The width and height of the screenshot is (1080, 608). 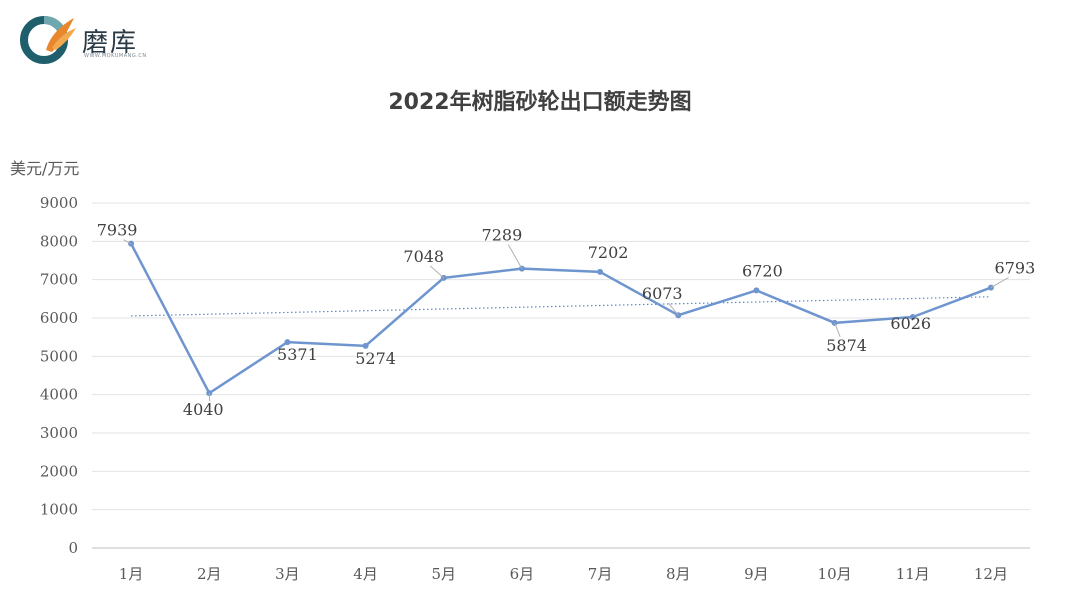 I want to click on y-tick-label: 2000, so click(x=59, y=471).